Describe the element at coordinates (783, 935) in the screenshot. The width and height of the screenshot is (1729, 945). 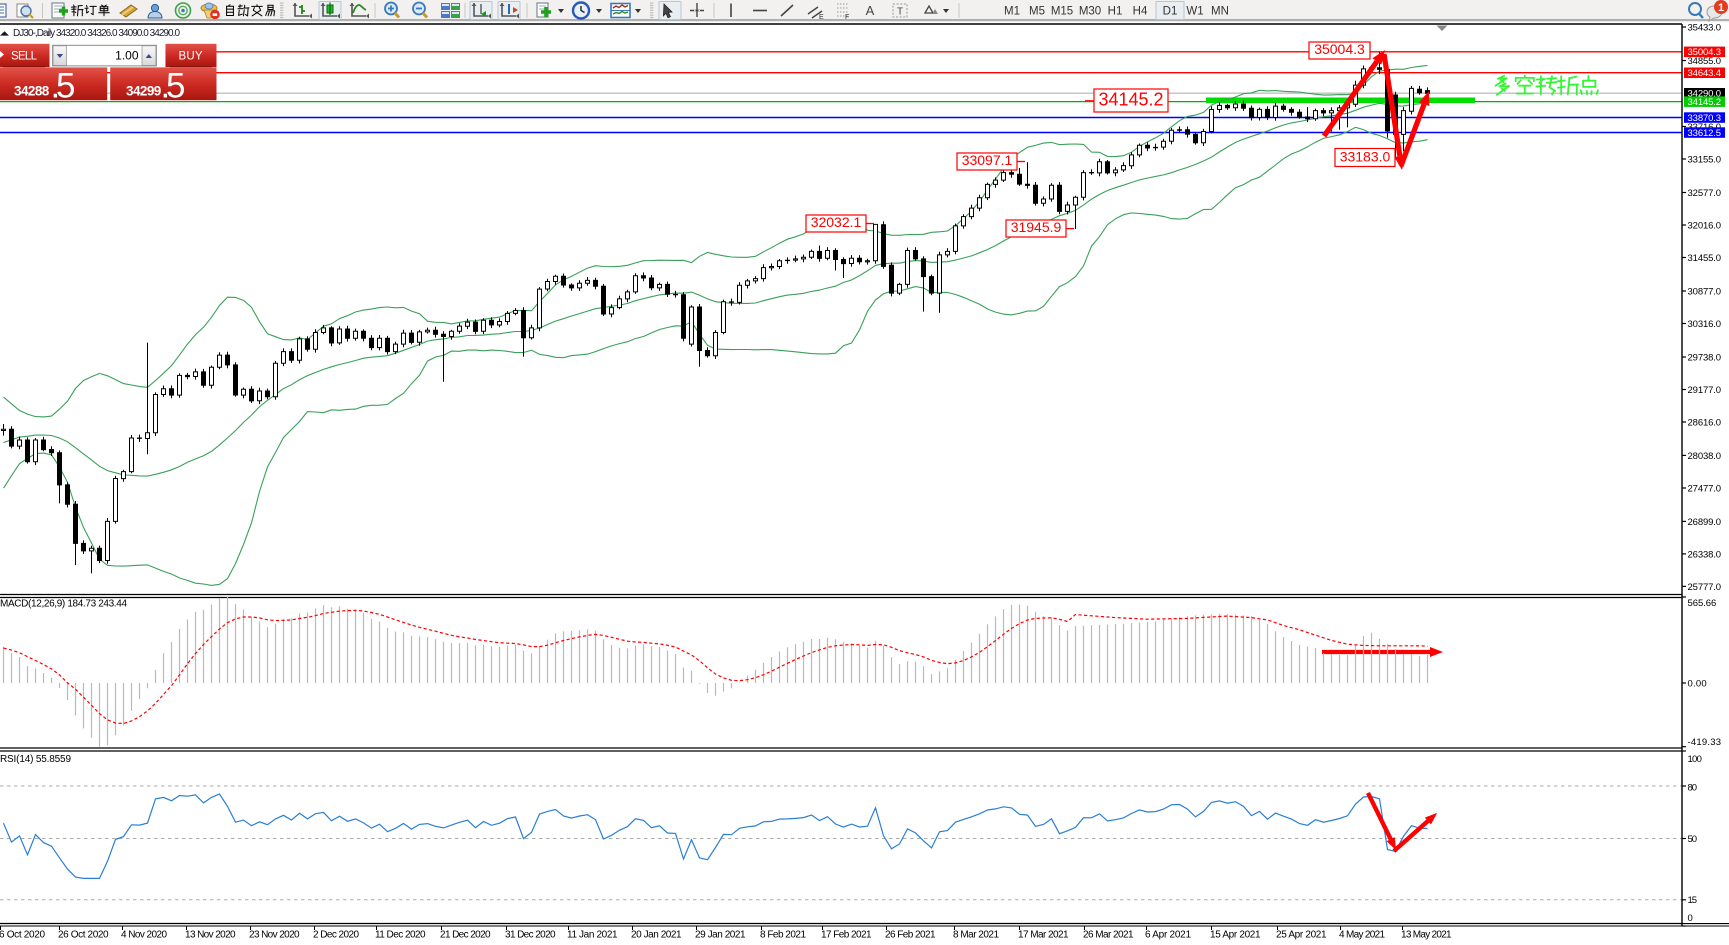
I see `svg-text: 8 Feb 2021` at that location.